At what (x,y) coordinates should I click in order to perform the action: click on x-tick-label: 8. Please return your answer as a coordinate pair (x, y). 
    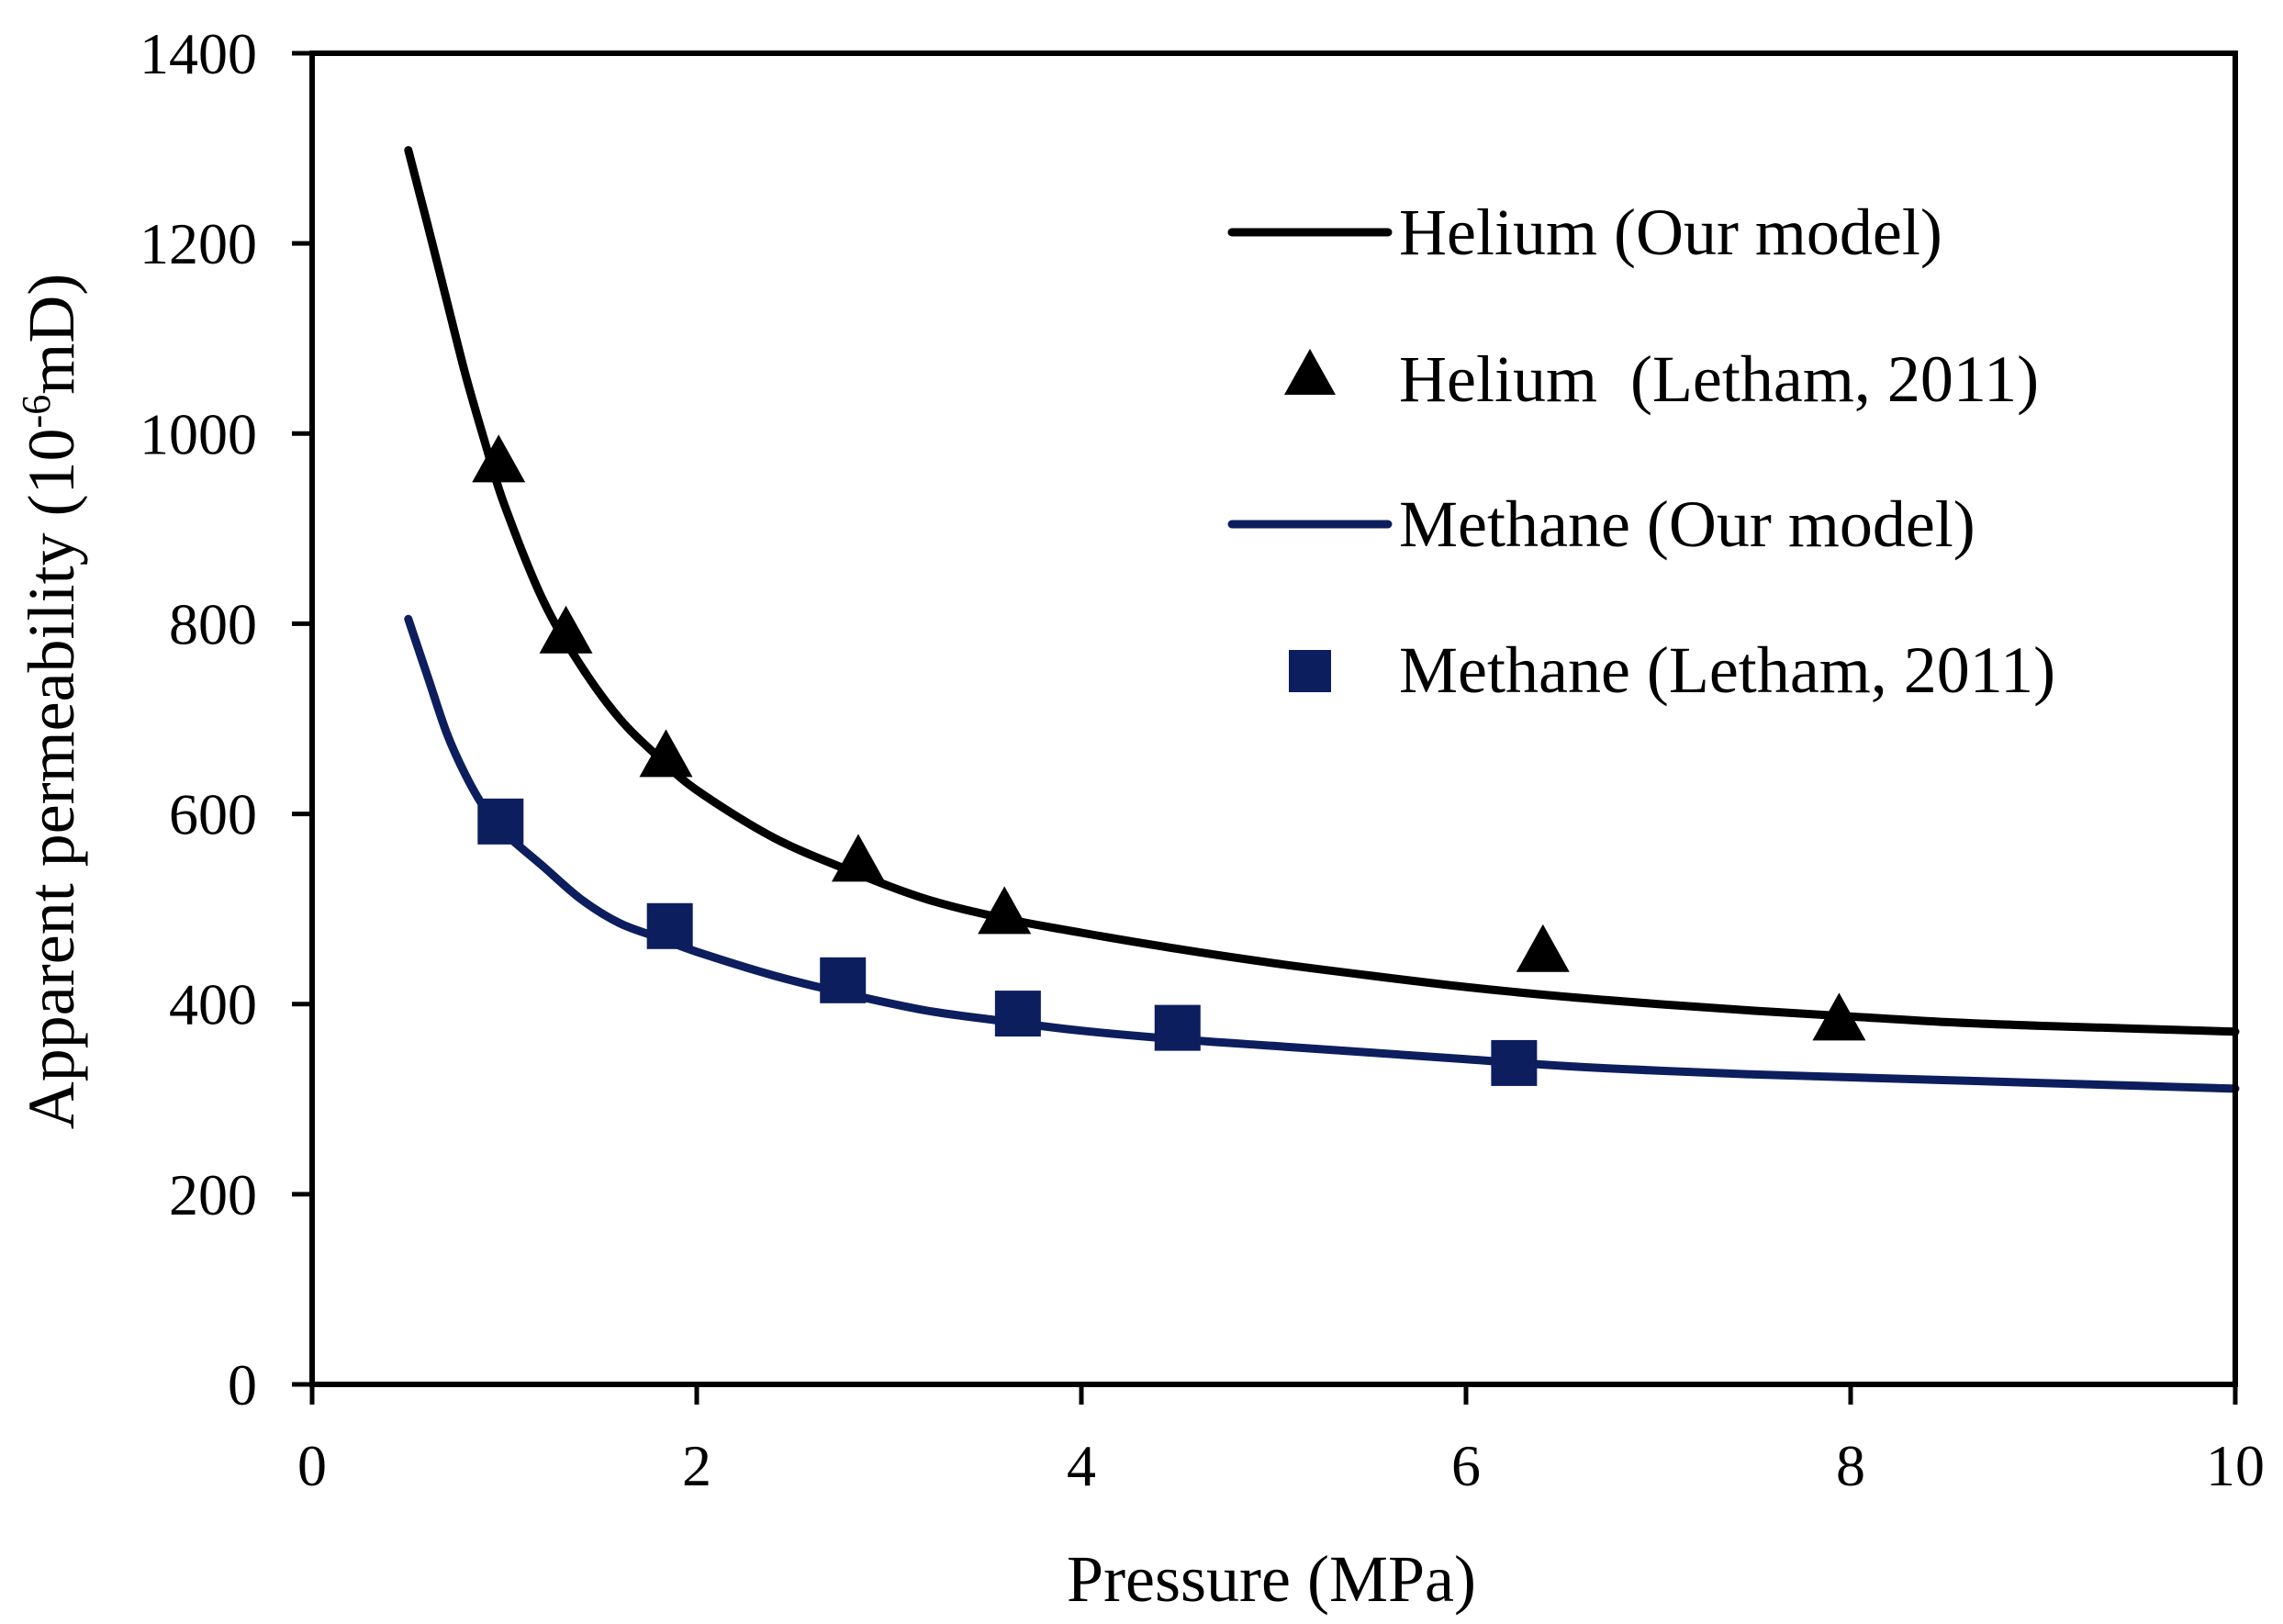
    Looking at the image, I should click on (1851, 1465).